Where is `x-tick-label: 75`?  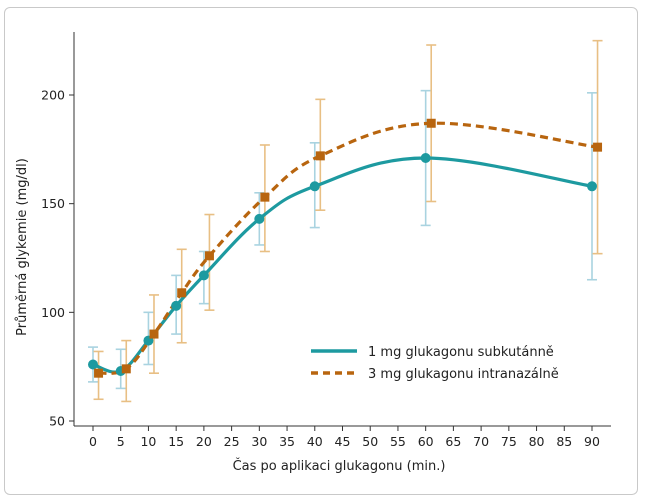
x-tick-label: 75 is located at coordinates (509, 441).